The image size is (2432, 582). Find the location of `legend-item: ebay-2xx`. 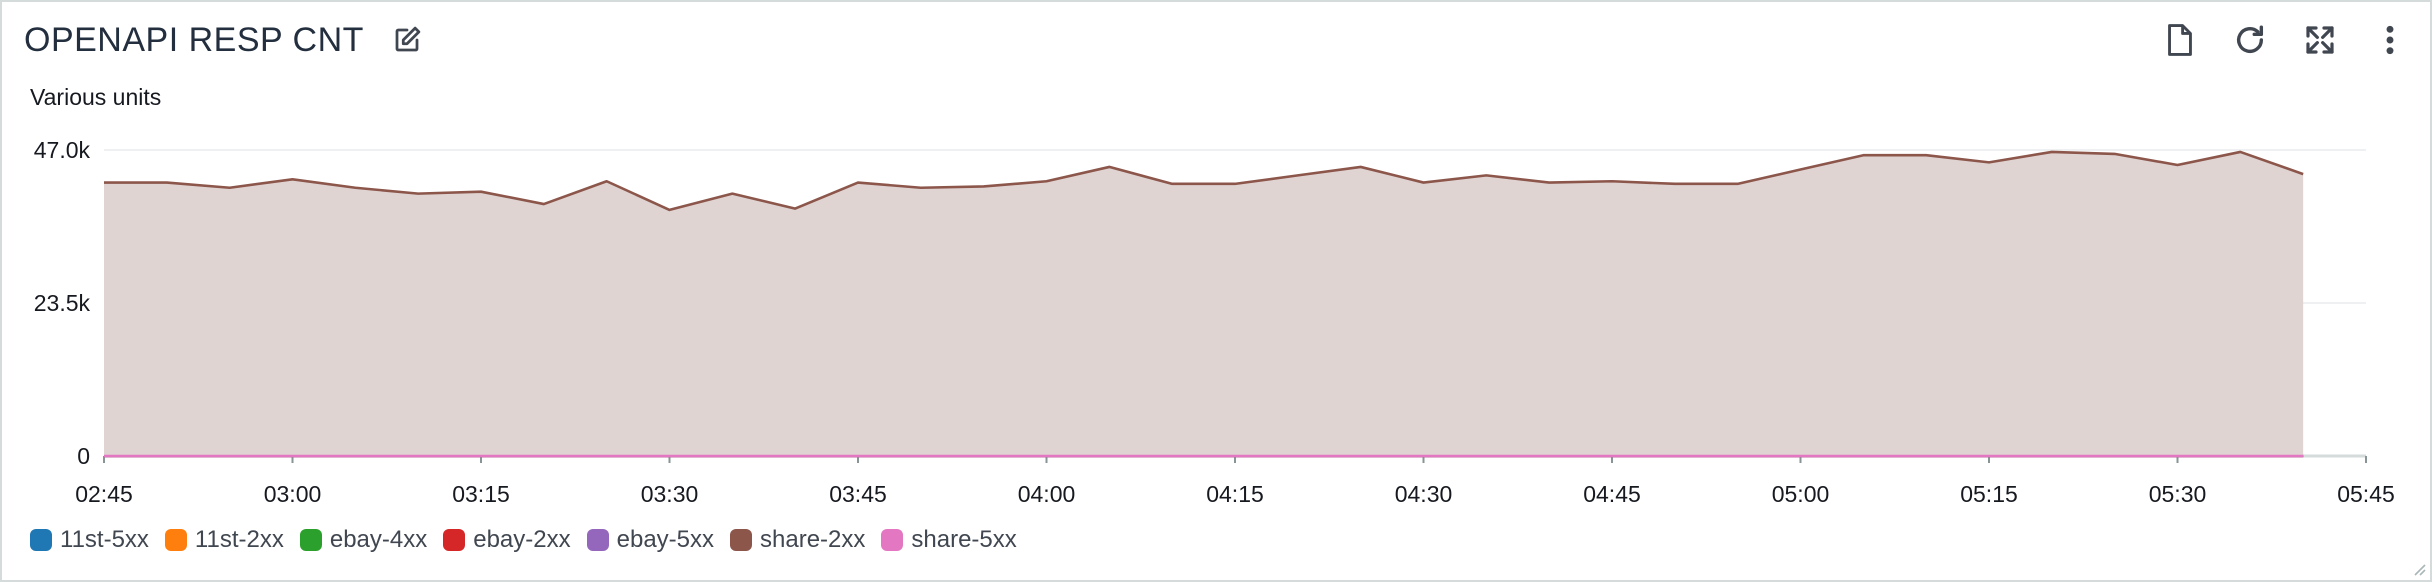

legend-item: ebay-2xx is located at coordinates (507, 540).